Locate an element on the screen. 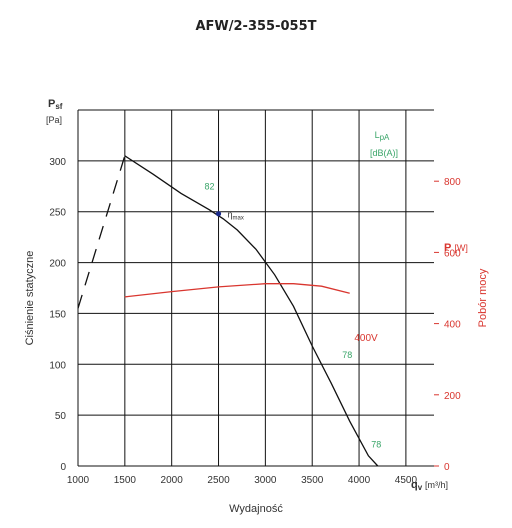 The width and height of the screenshot is (512, 528). x-tick-label: 2000 is located at coordinates (172, 480).